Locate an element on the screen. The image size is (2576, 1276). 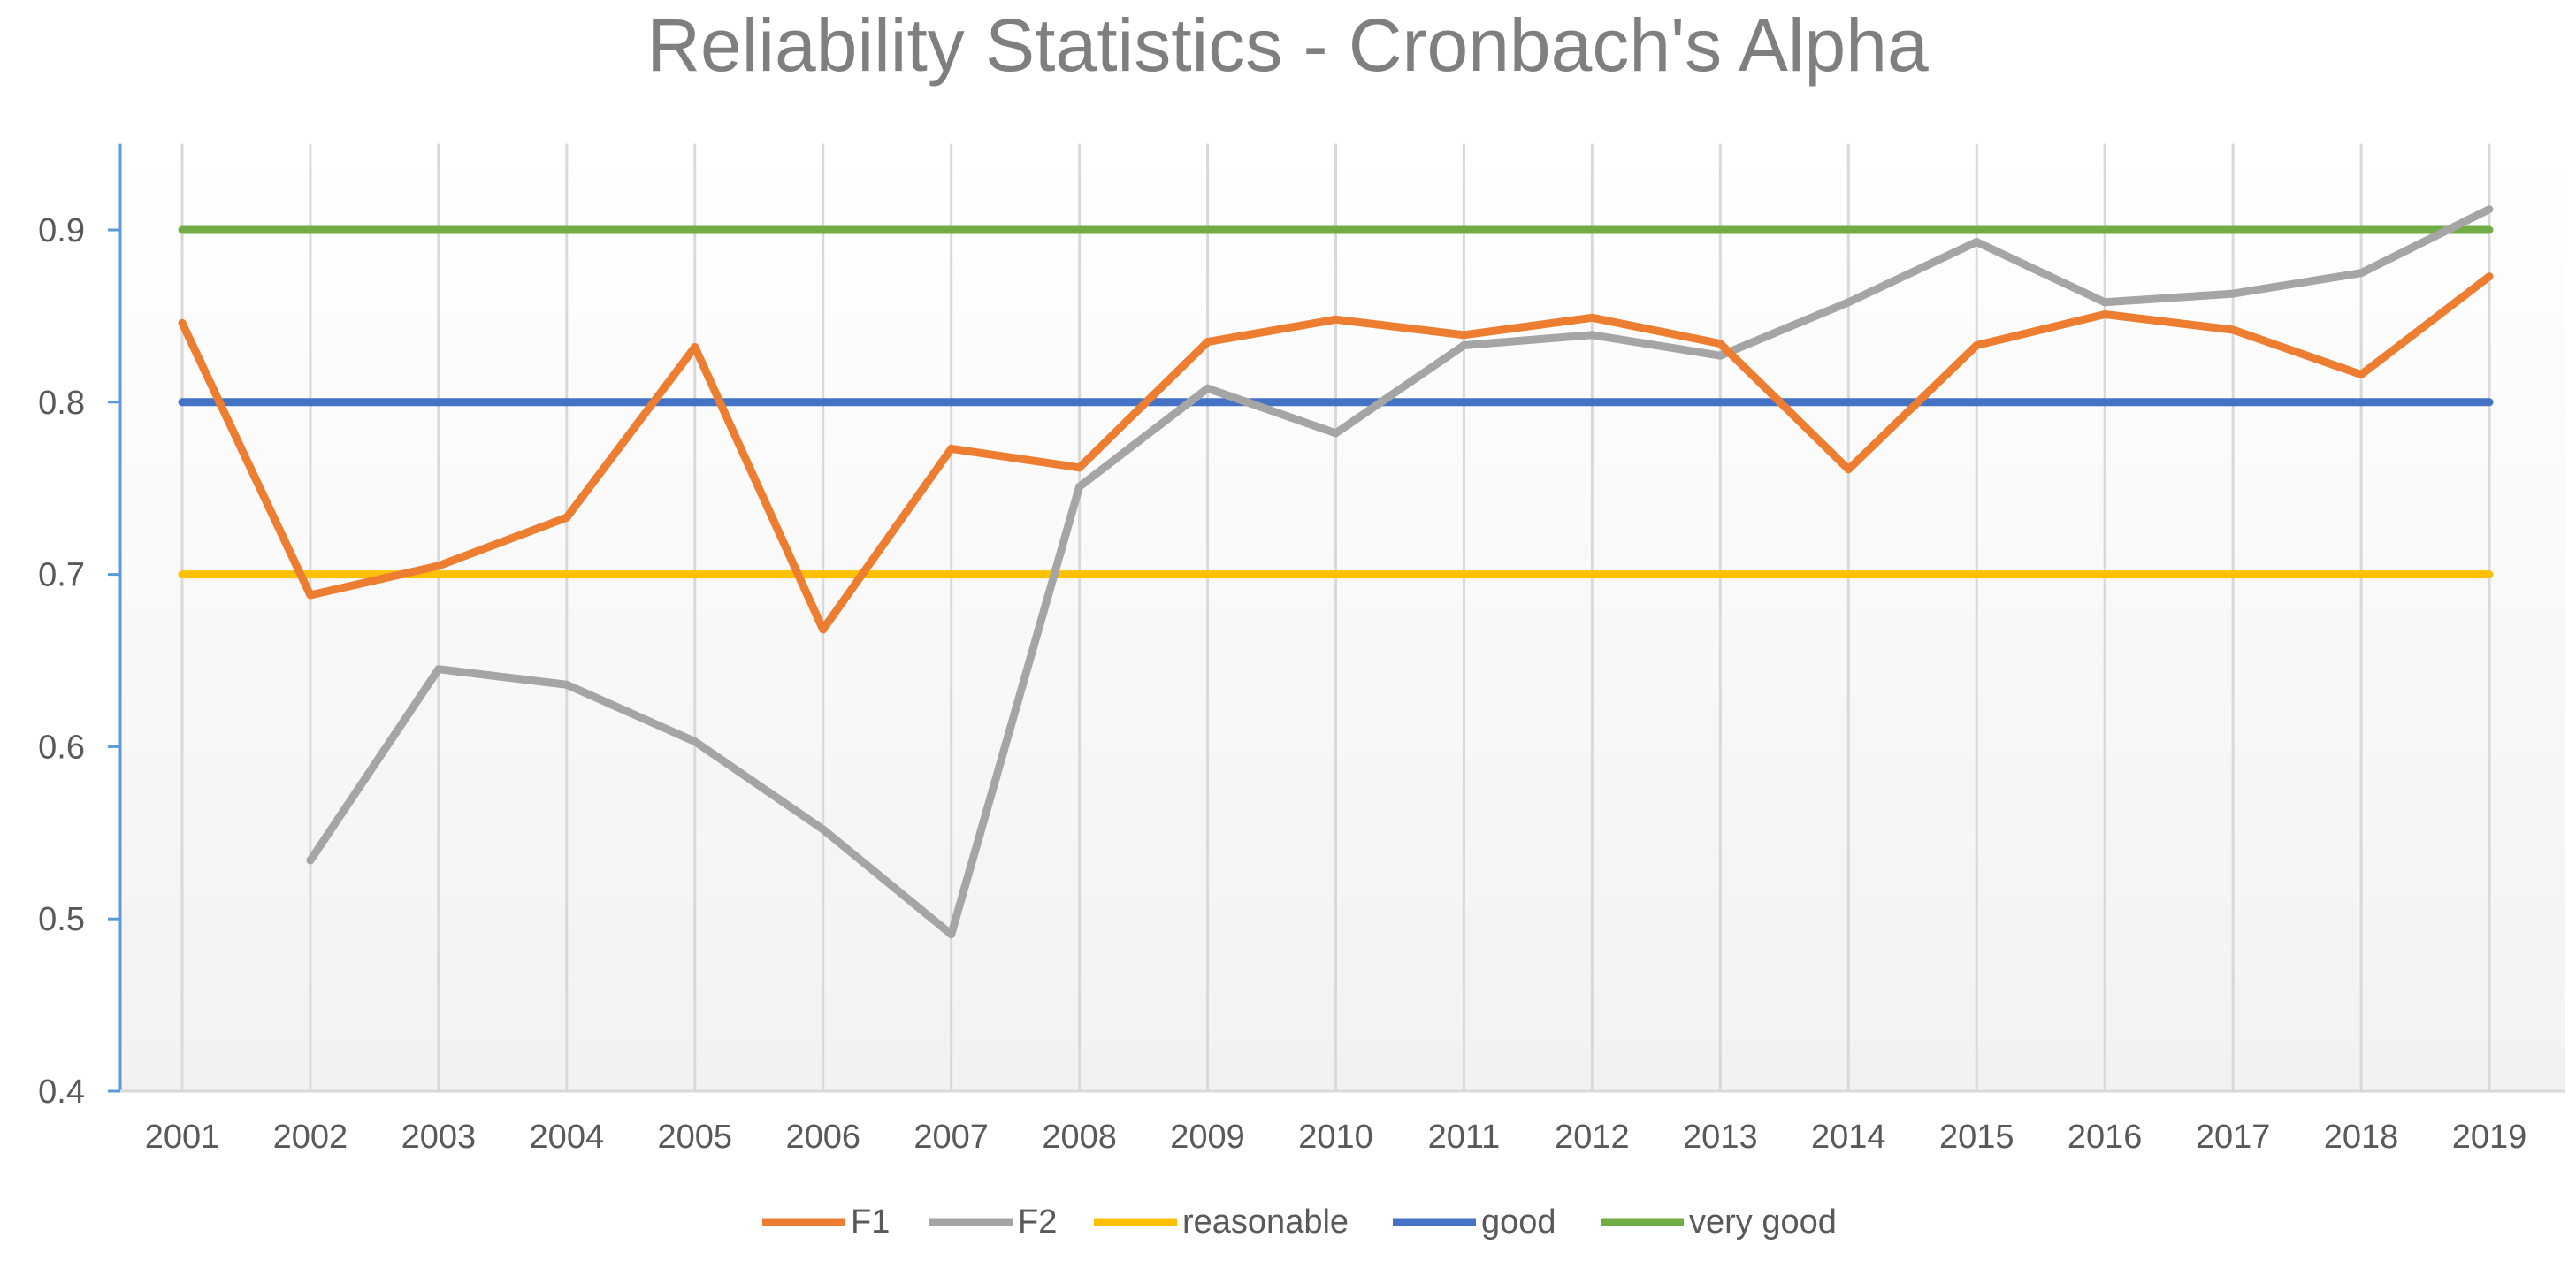
point-very-good-2014 is located at coordinates (1849, 230).